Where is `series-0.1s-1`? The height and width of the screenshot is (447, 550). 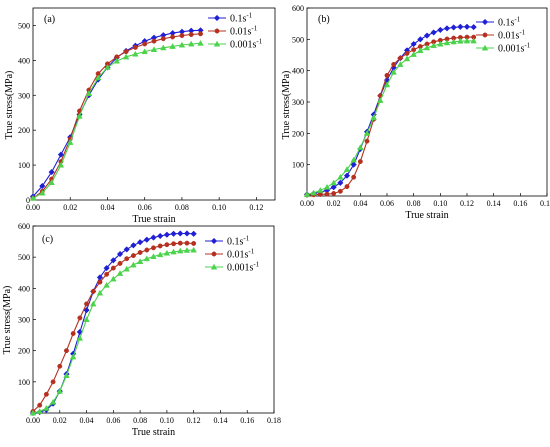
series-0.1s-1 is located at coordinates (390, 110).